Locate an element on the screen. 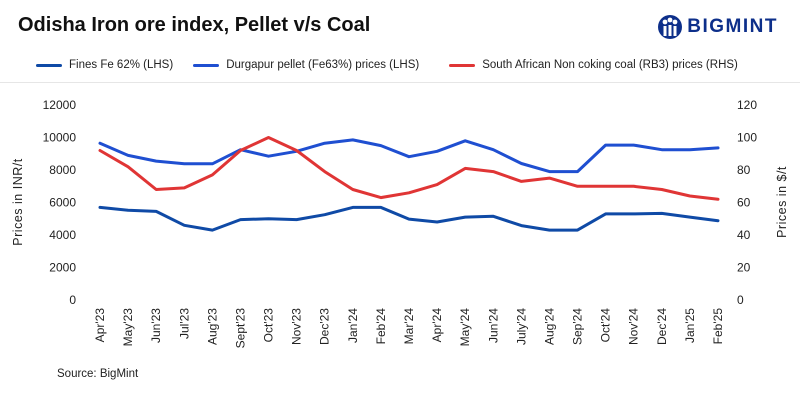 The height and width of the screenshot is (401, 800). y-tick-right-1: 20 is located at coordinates (744, 268).